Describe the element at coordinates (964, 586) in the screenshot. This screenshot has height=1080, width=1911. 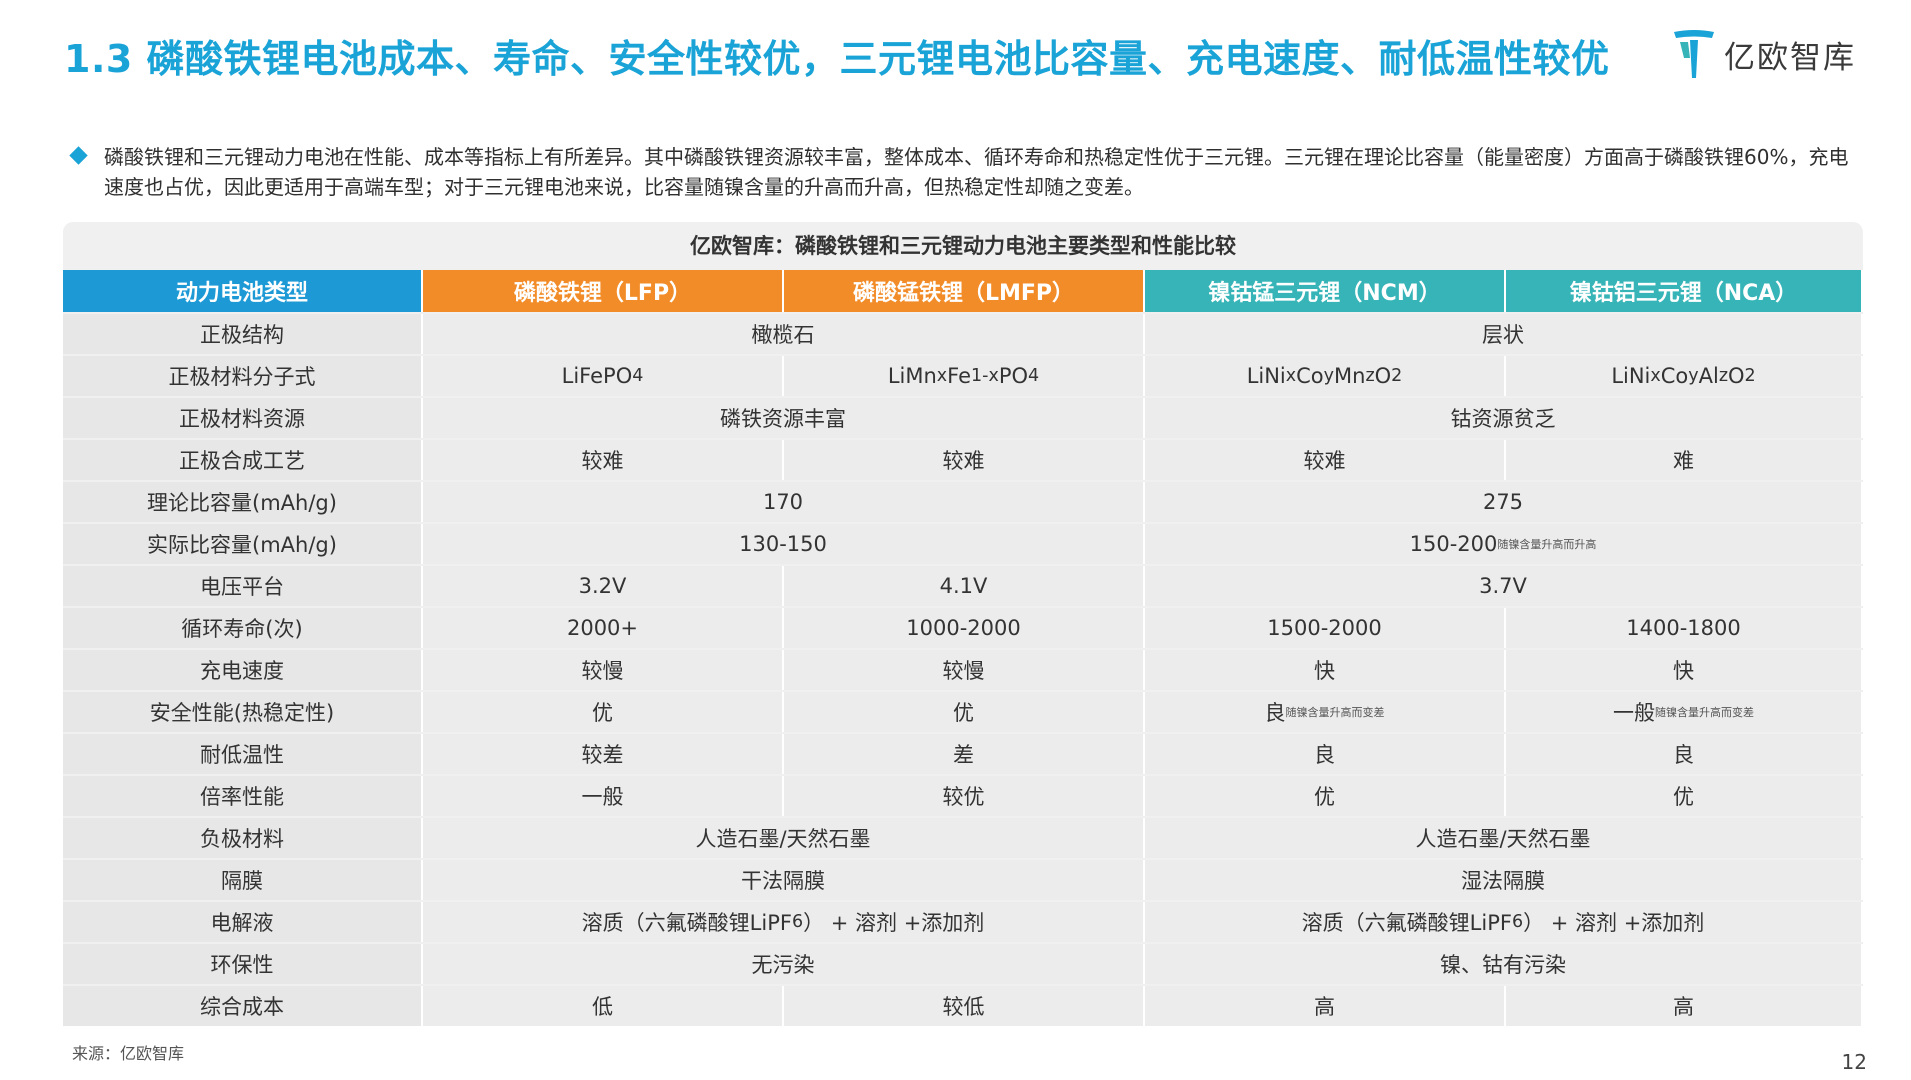
I see `table-cell: 4.1V` at that location.